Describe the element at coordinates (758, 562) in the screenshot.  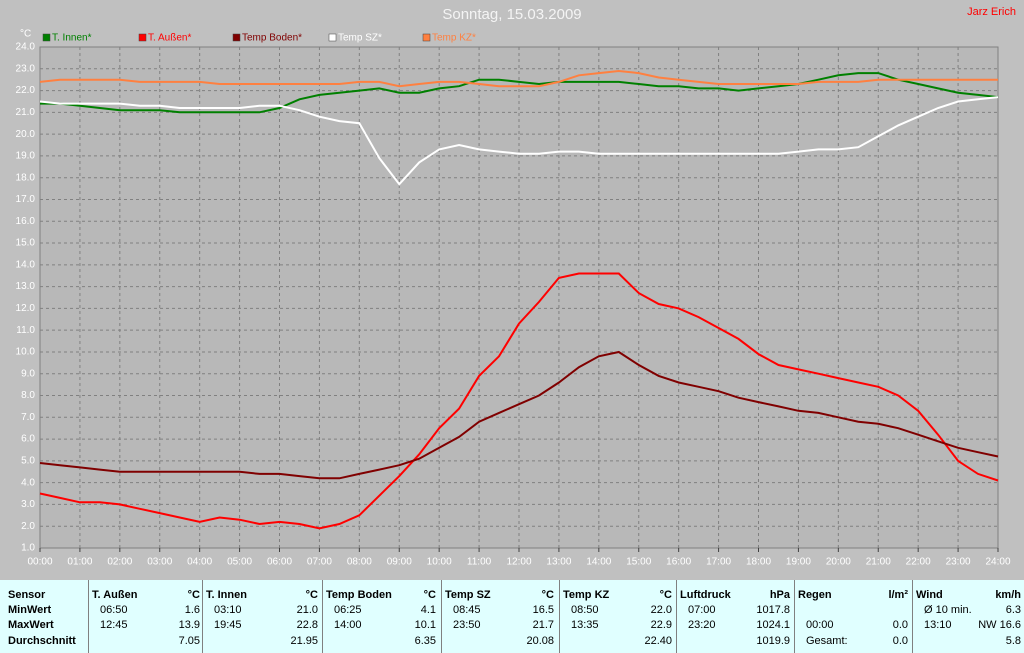
I see `x-tick-label: 18:00` at that location.